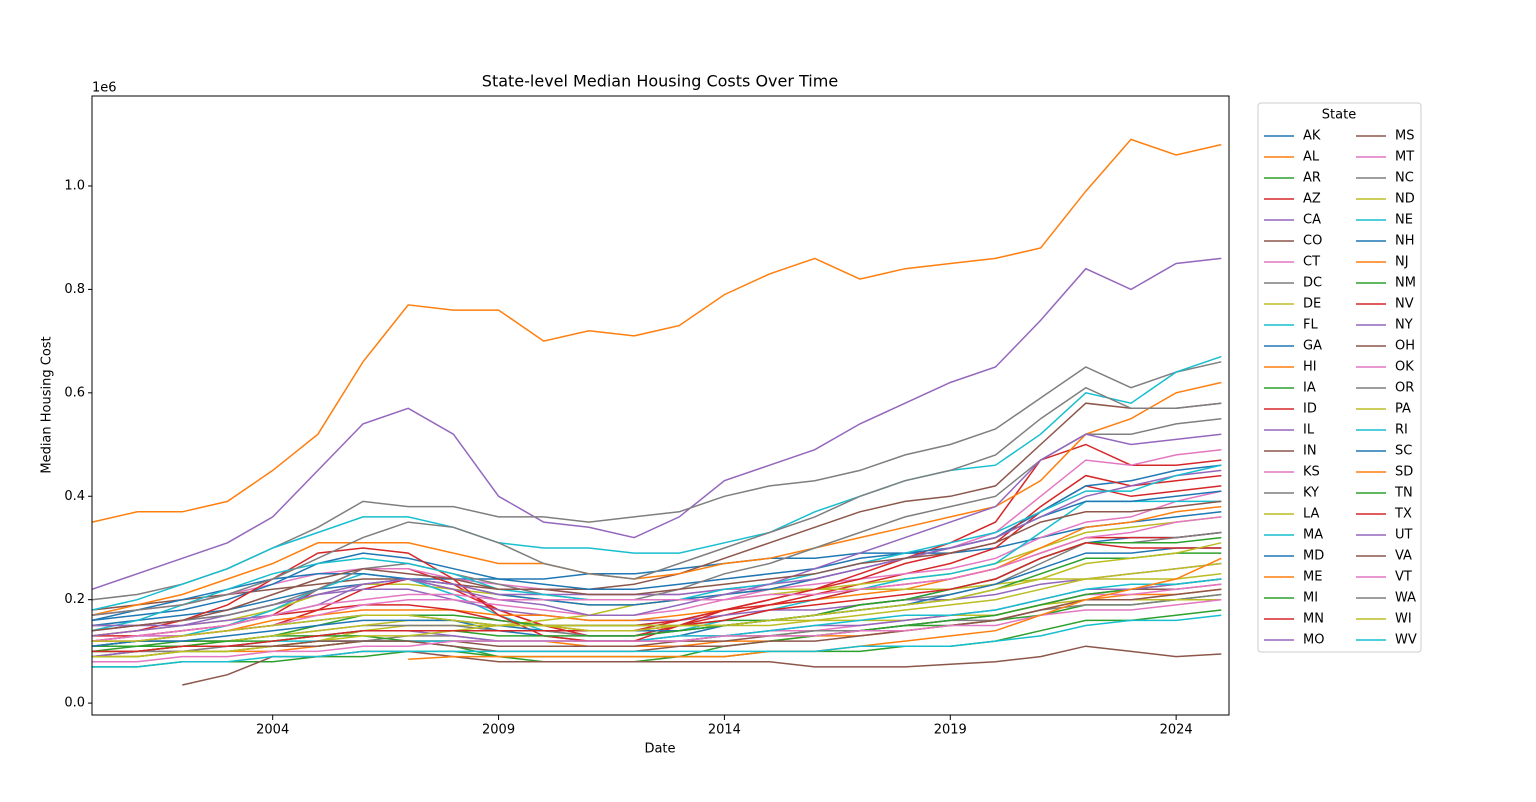 This screenshot has width=1536, height=802. Describe the element at coordinates (1313, 556) in the screenshot. I see `legend-label: MD` at that location.